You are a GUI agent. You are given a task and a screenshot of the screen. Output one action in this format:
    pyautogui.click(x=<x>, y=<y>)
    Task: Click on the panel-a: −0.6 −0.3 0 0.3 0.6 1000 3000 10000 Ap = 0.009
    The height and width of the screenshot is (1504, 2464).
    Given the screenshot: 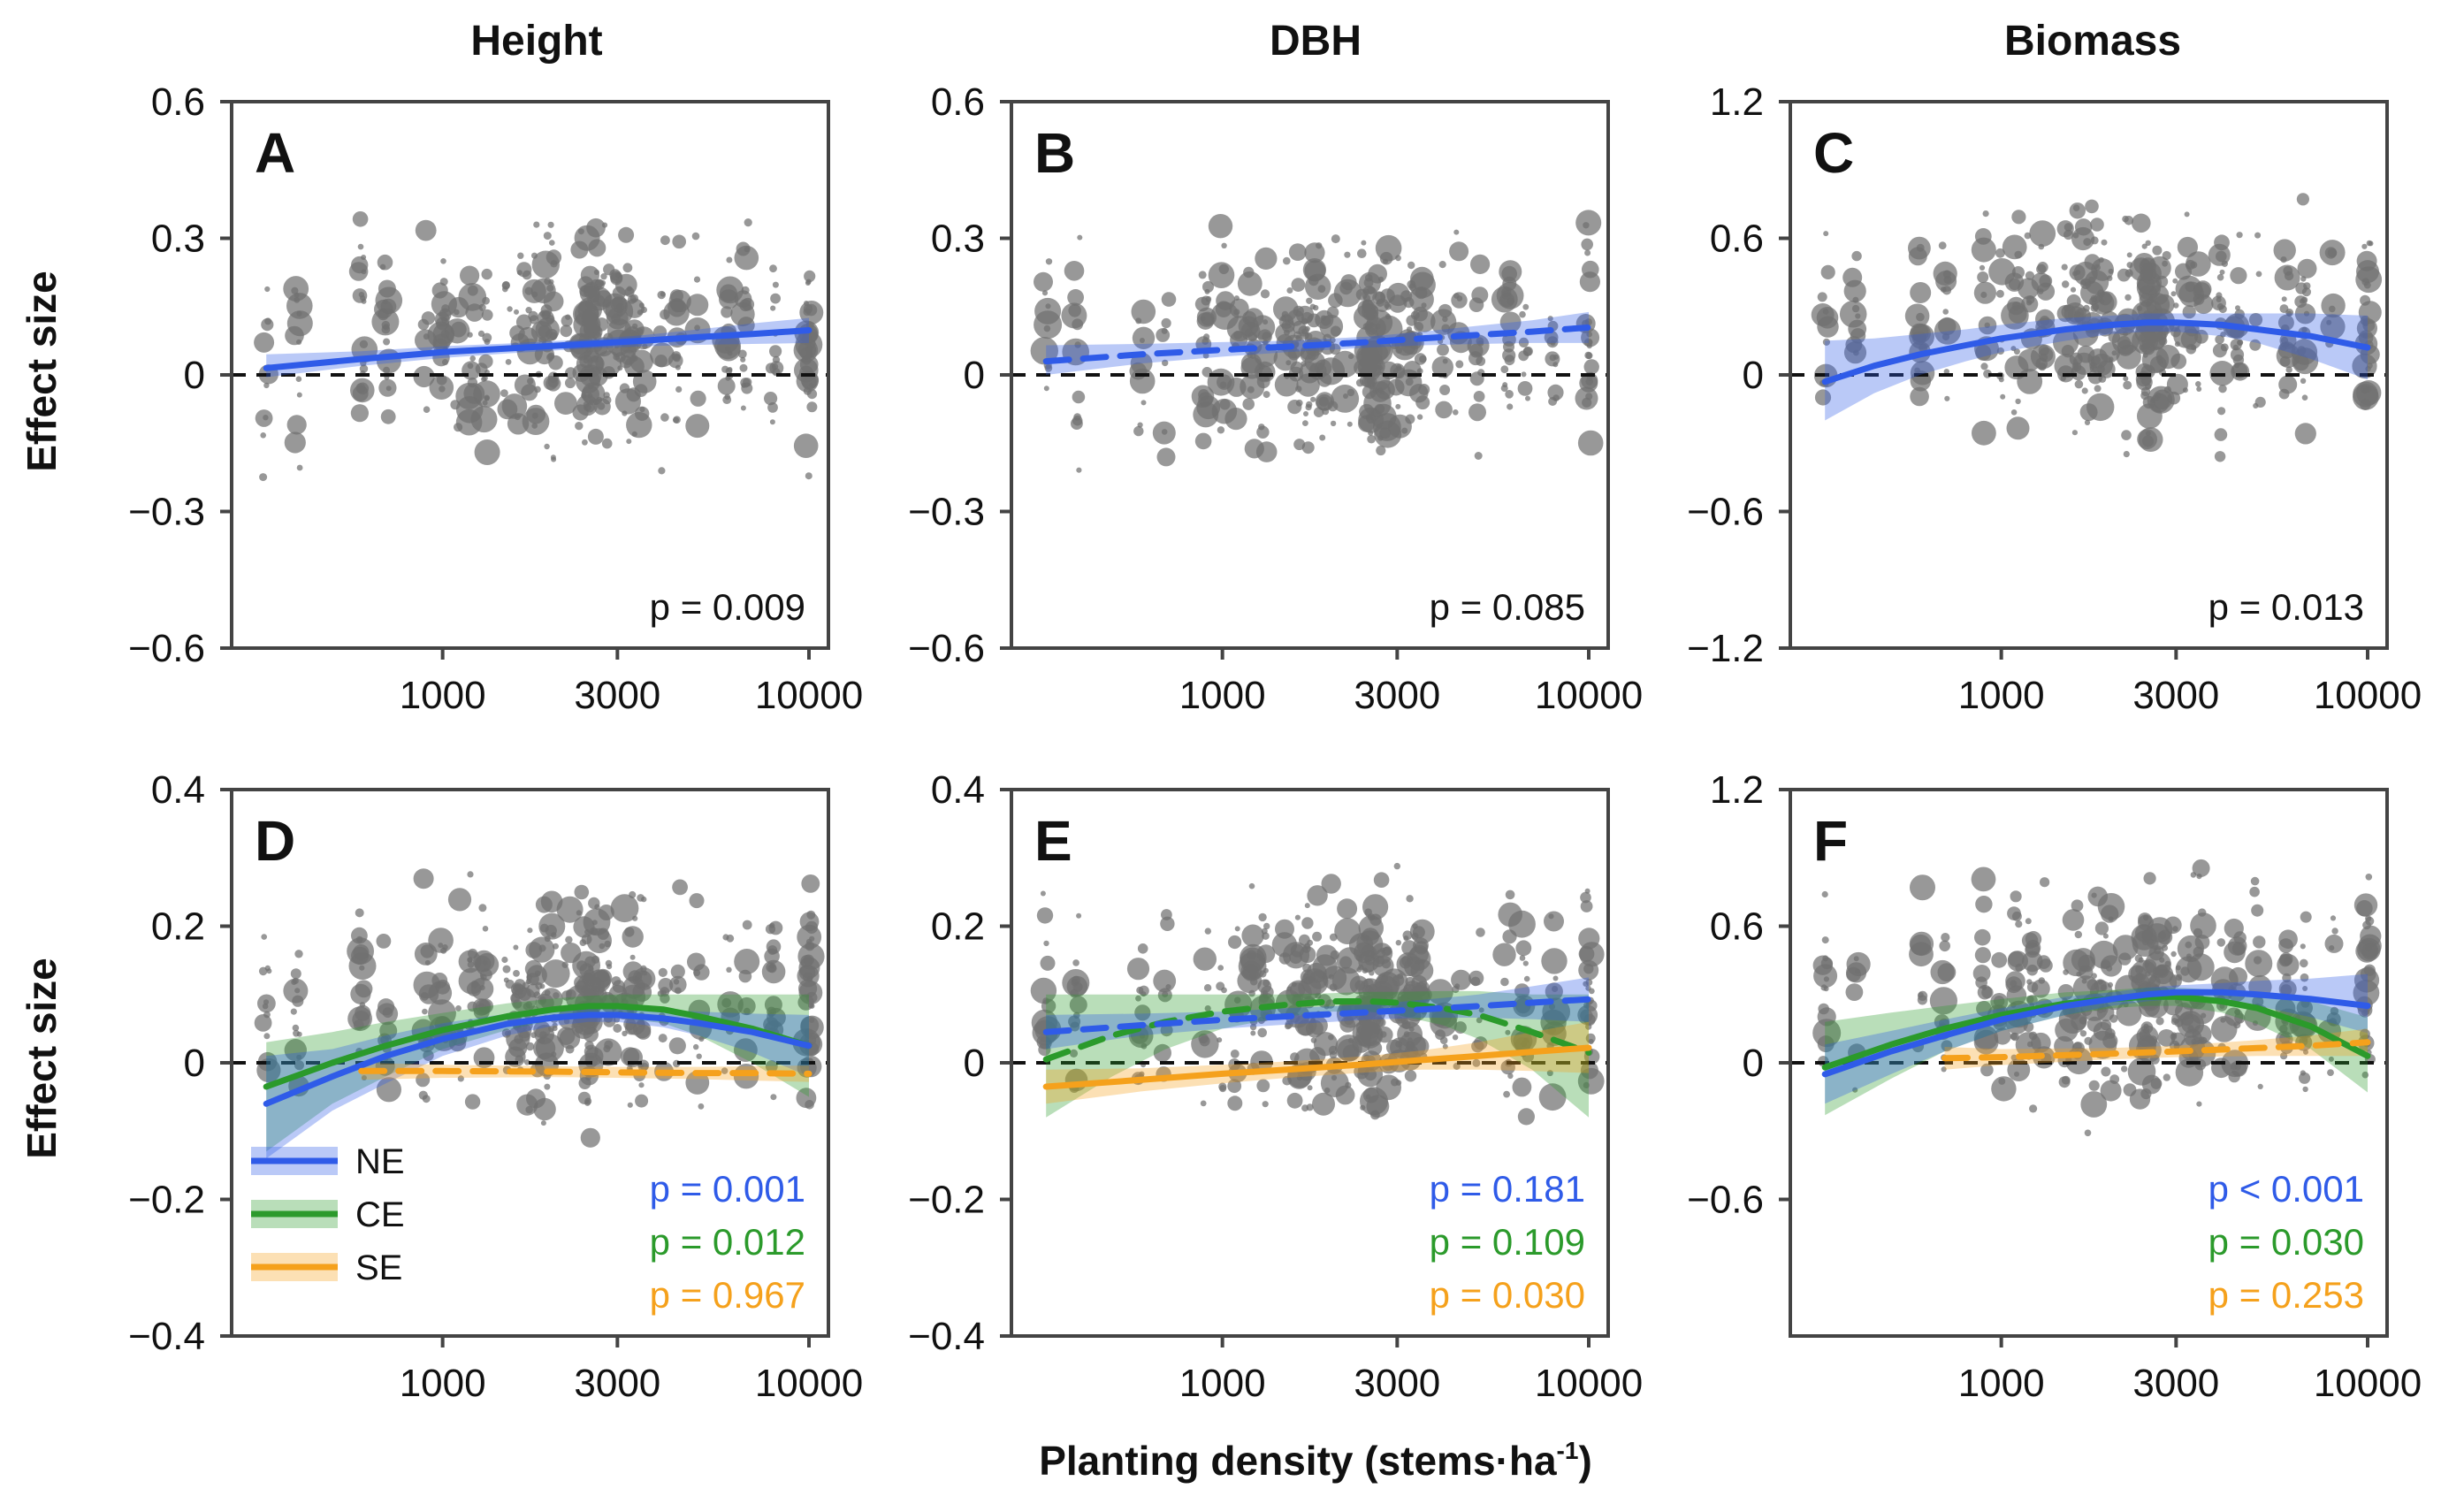 What is the action you would take?
    pyautogui.click(x=495, y=398)
    